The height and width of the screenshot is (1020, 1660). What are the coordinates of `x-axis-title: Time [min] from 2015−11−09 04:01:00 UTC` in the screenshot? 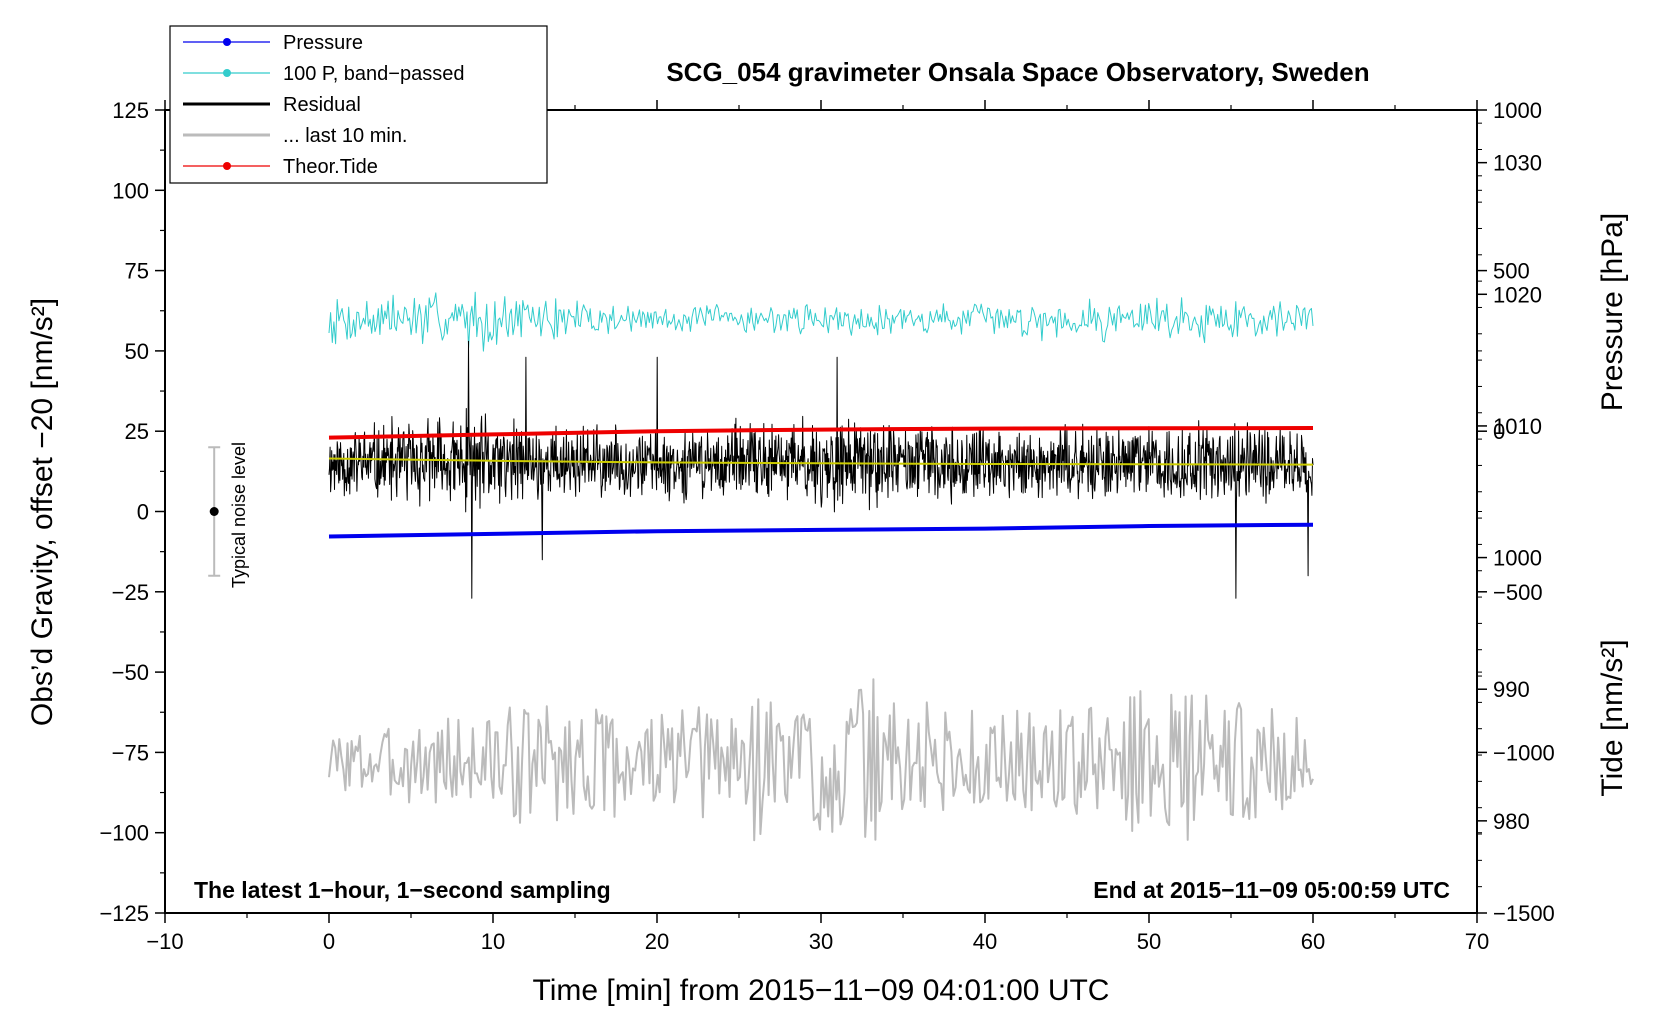 It's located at (821, 990).